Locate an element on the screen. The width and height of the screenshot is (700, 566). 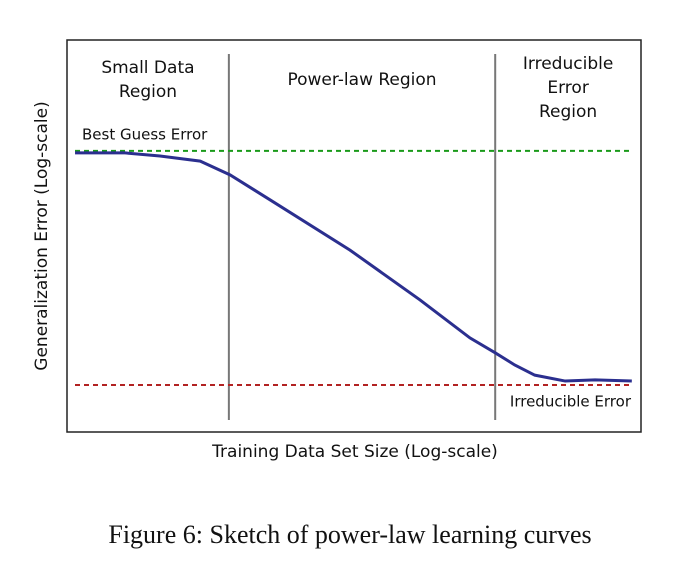
region-label: Error is located at coordinates (567, 88).